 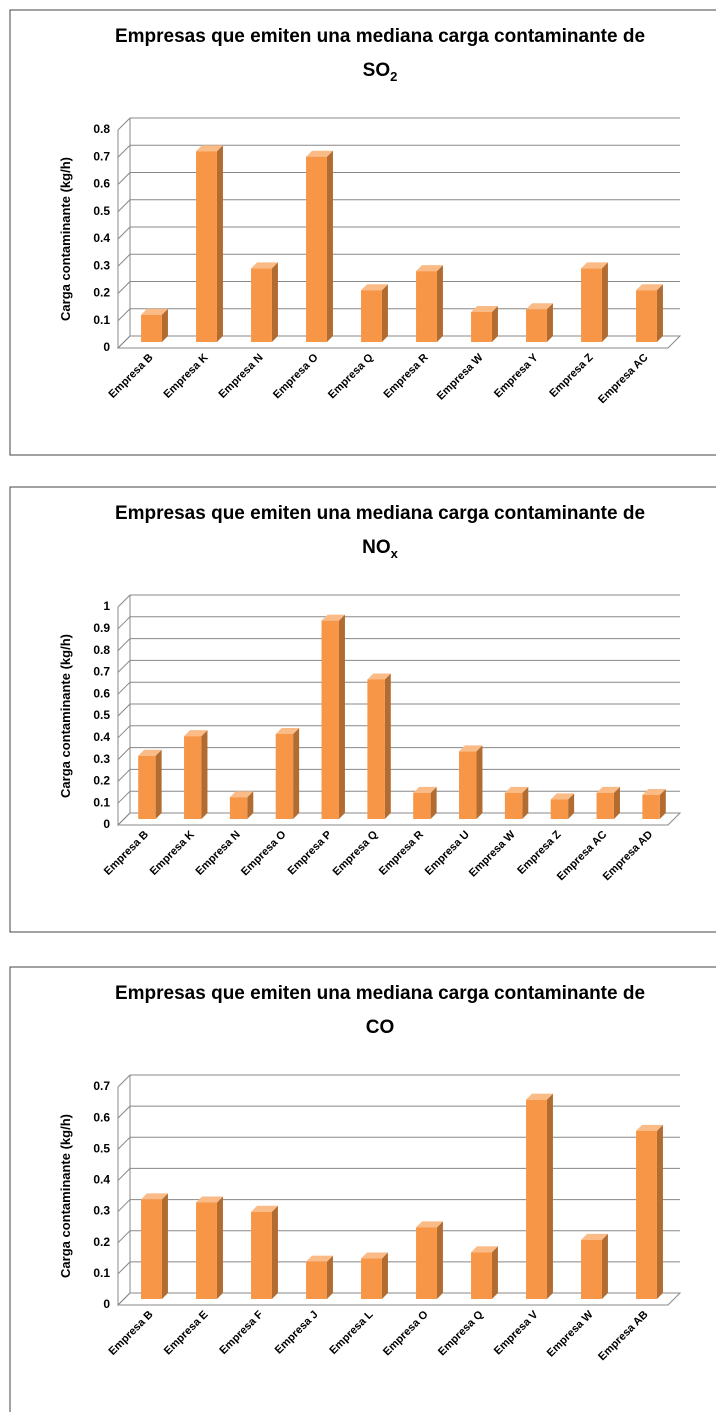 I want to click on chart-title-formula: SO2, so click(x=380, y=72).